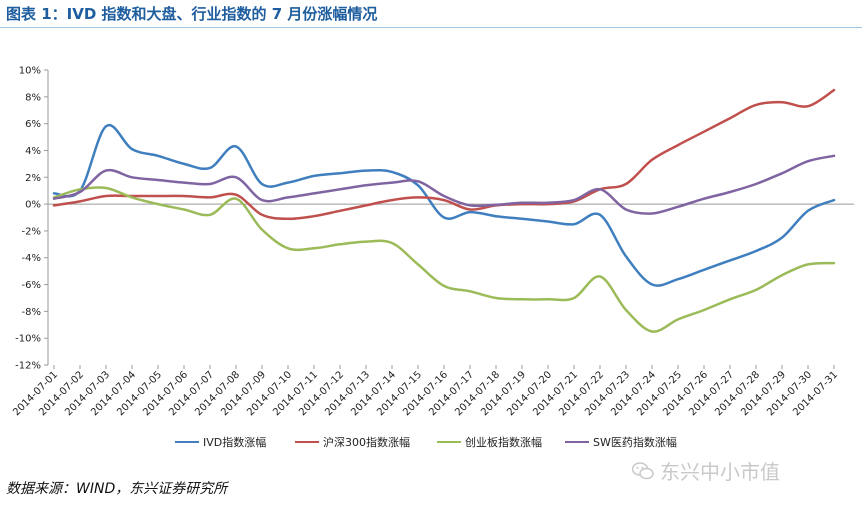 This screenshot has width=862, height=511. What do you see at coordinates (31, 258) in the screenshot?
I see `y-tick-label: -4%` at bounding box center [31, 258].